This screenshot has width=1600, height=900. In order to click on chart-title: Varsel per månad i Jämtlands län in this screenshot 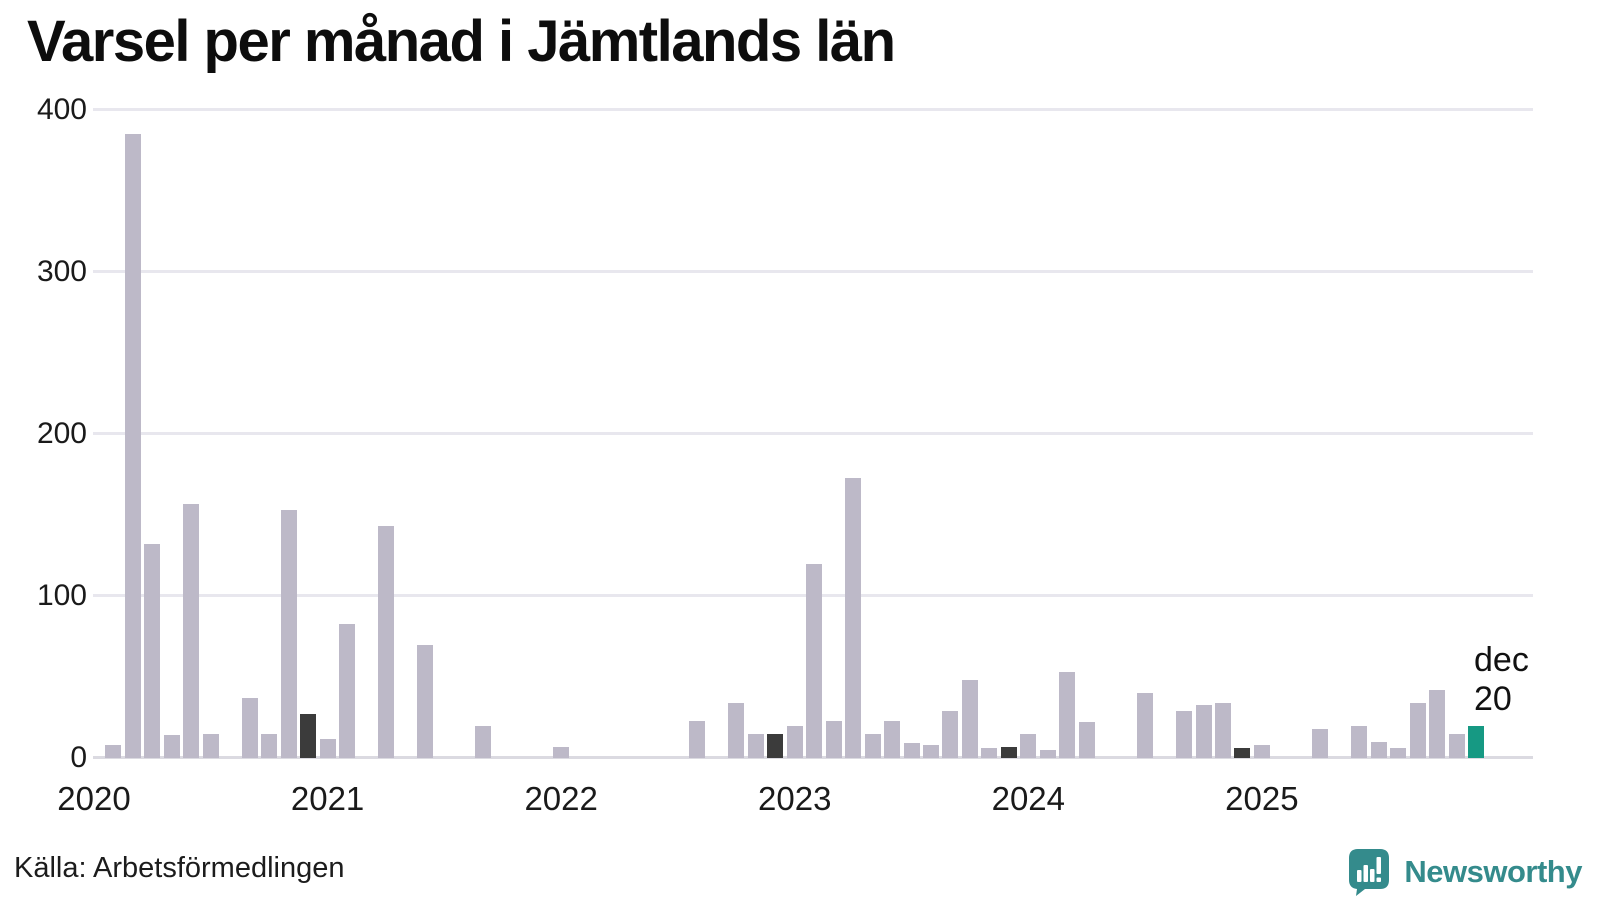, I will do `click(461, 41)`.